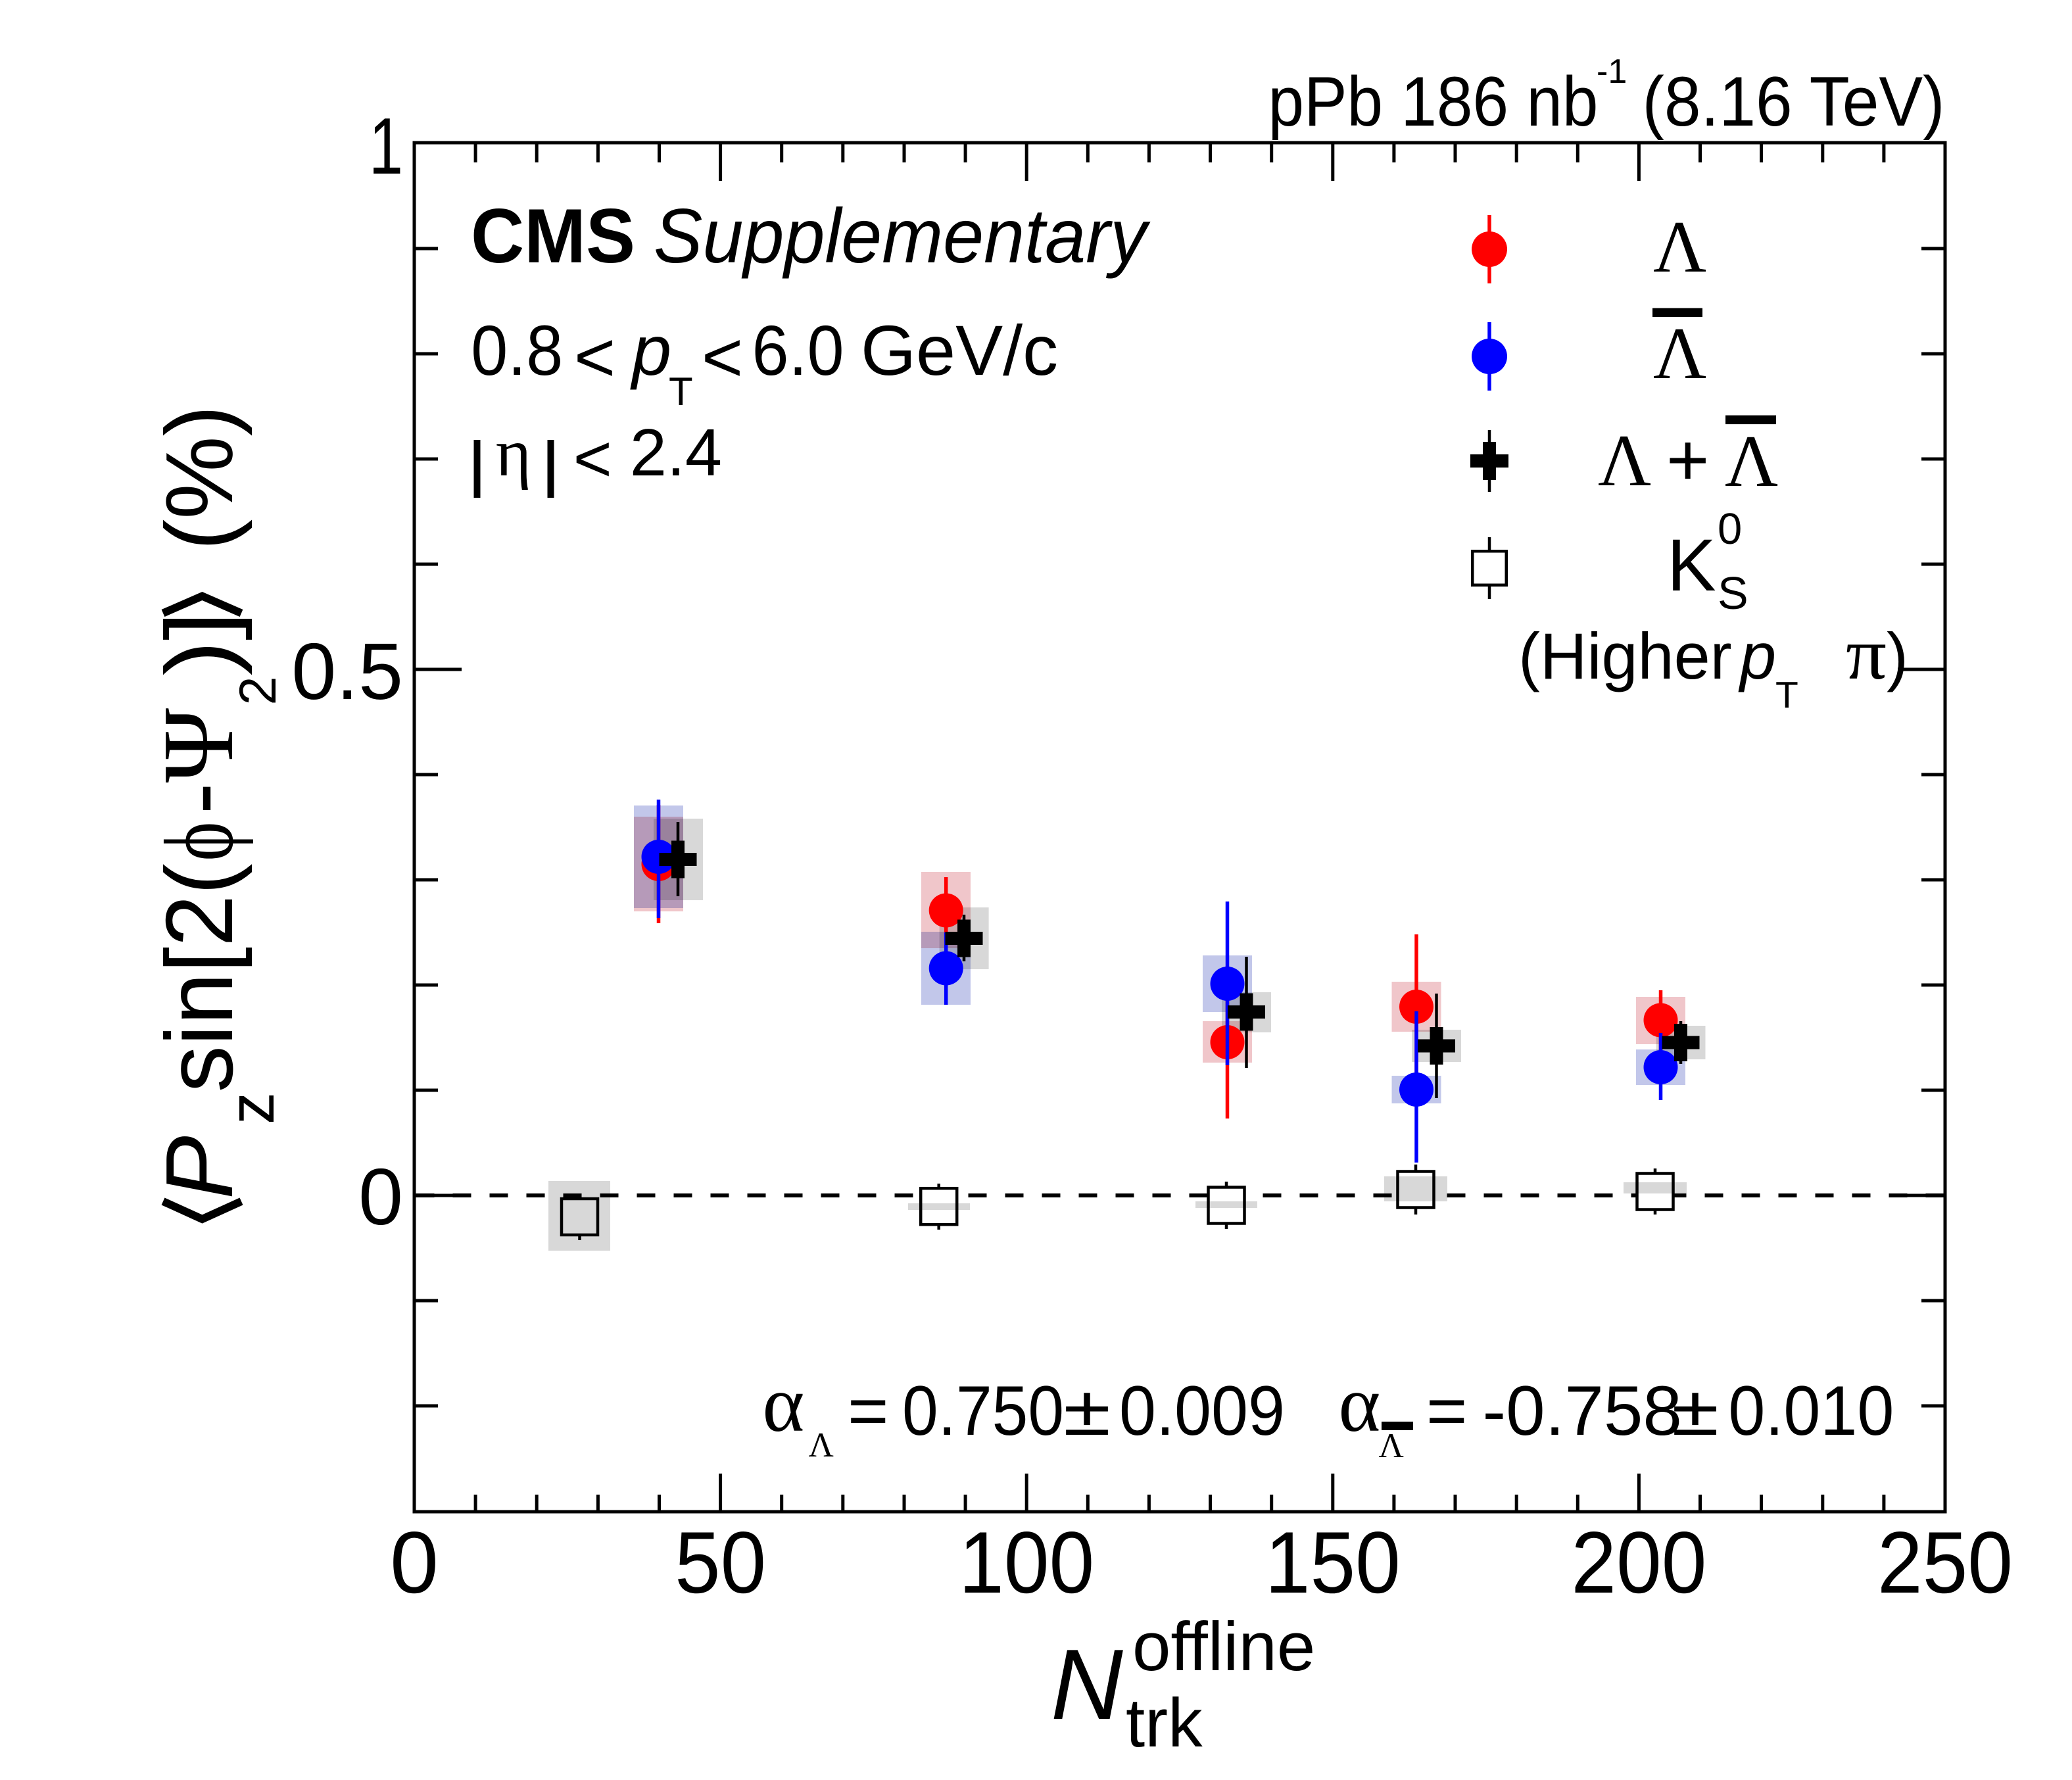 The image size is (2072, 1780). I want to click on svg-text: (8.16 TeV), so click(1794, 101).